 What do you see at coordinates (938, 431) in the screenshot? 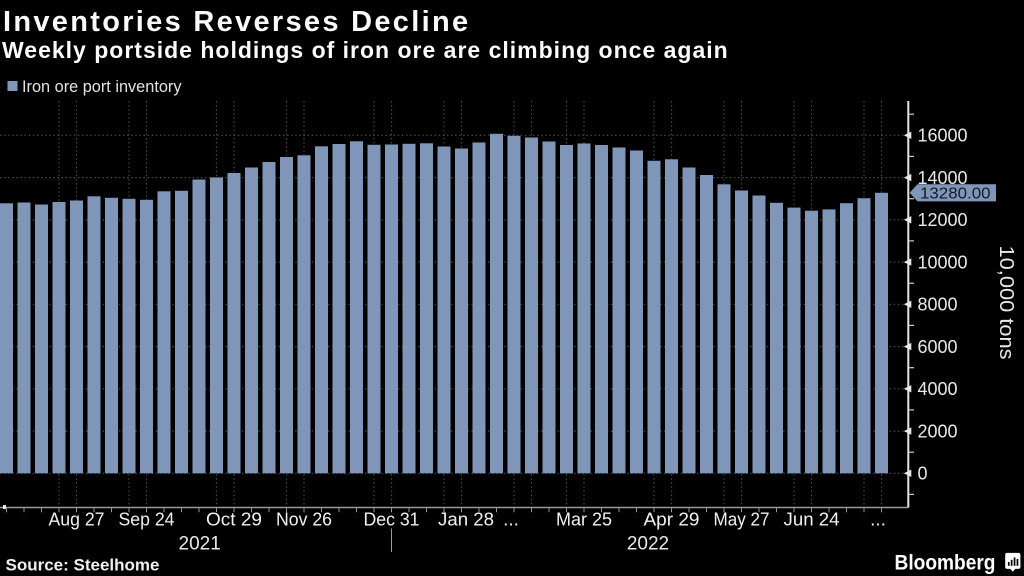
I see `svg-text: 2000` at bounding box center [938, 431].